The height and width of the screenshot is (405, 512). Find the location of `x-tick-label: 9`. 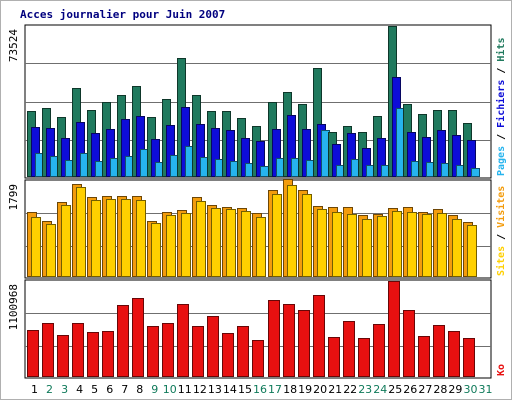

x-tick-label: 9 is located at coordinates (154, 389).